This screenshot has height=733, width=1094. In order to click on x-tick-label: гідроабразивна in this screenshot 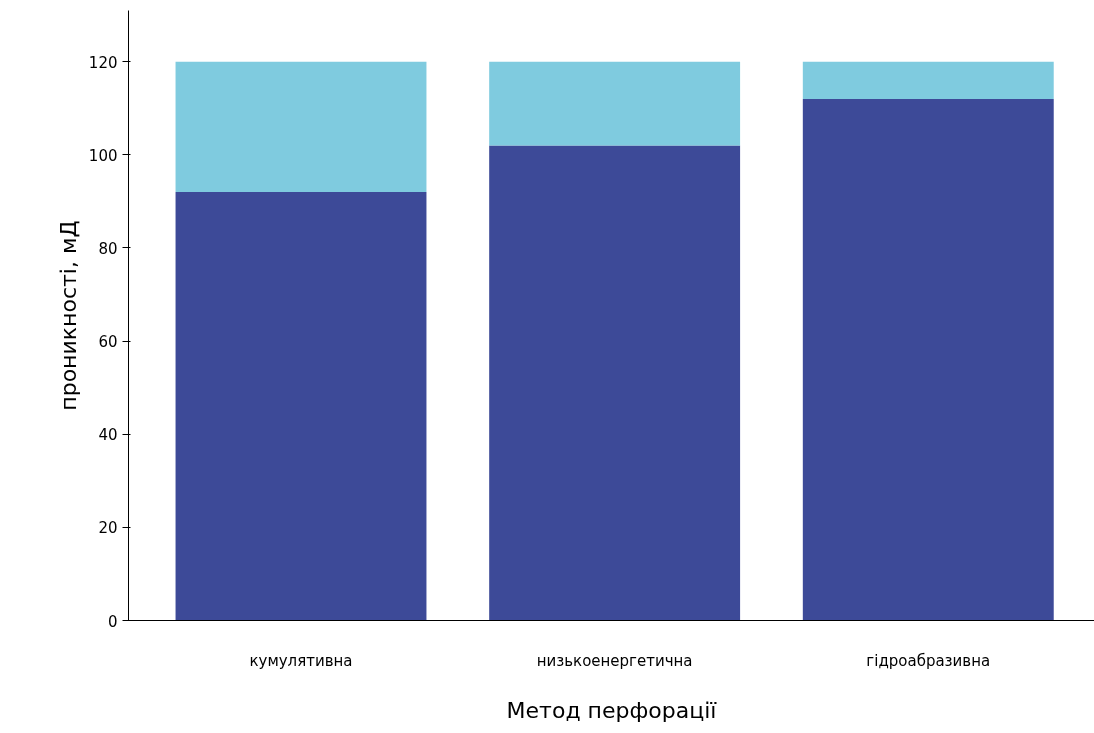, I will do `click(928, 660)`.